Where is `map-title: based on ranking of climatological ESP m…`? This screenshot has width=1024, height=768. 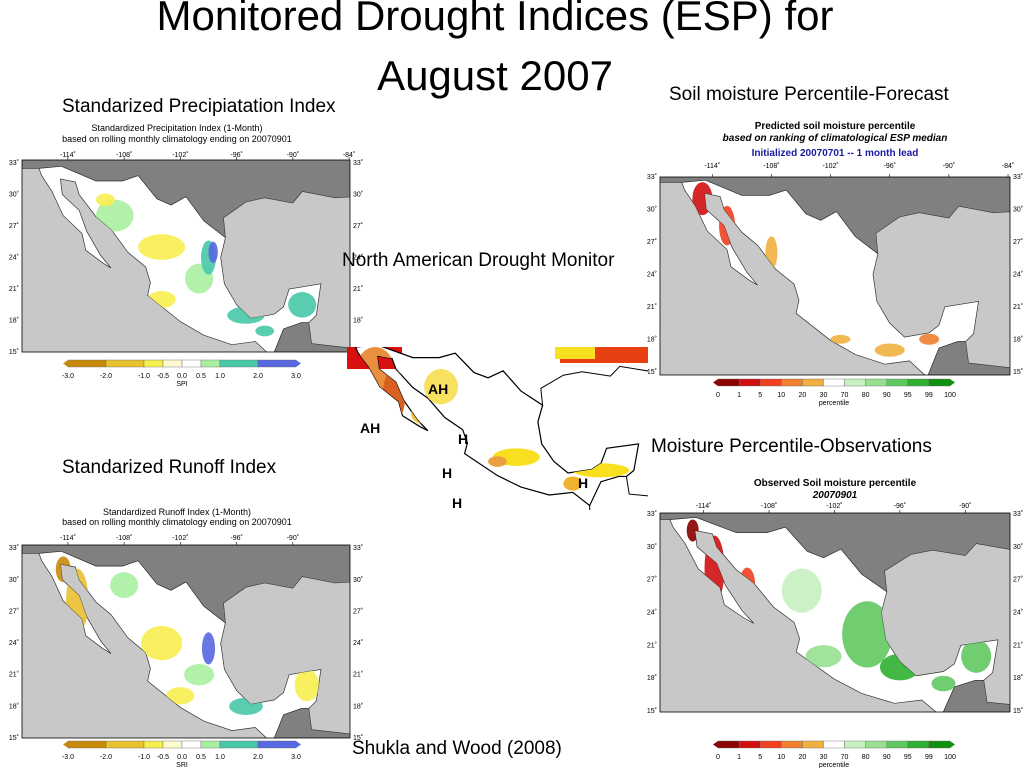 map-title: based on ranking of climatological ESP m… is located at coordinates (835, 138).